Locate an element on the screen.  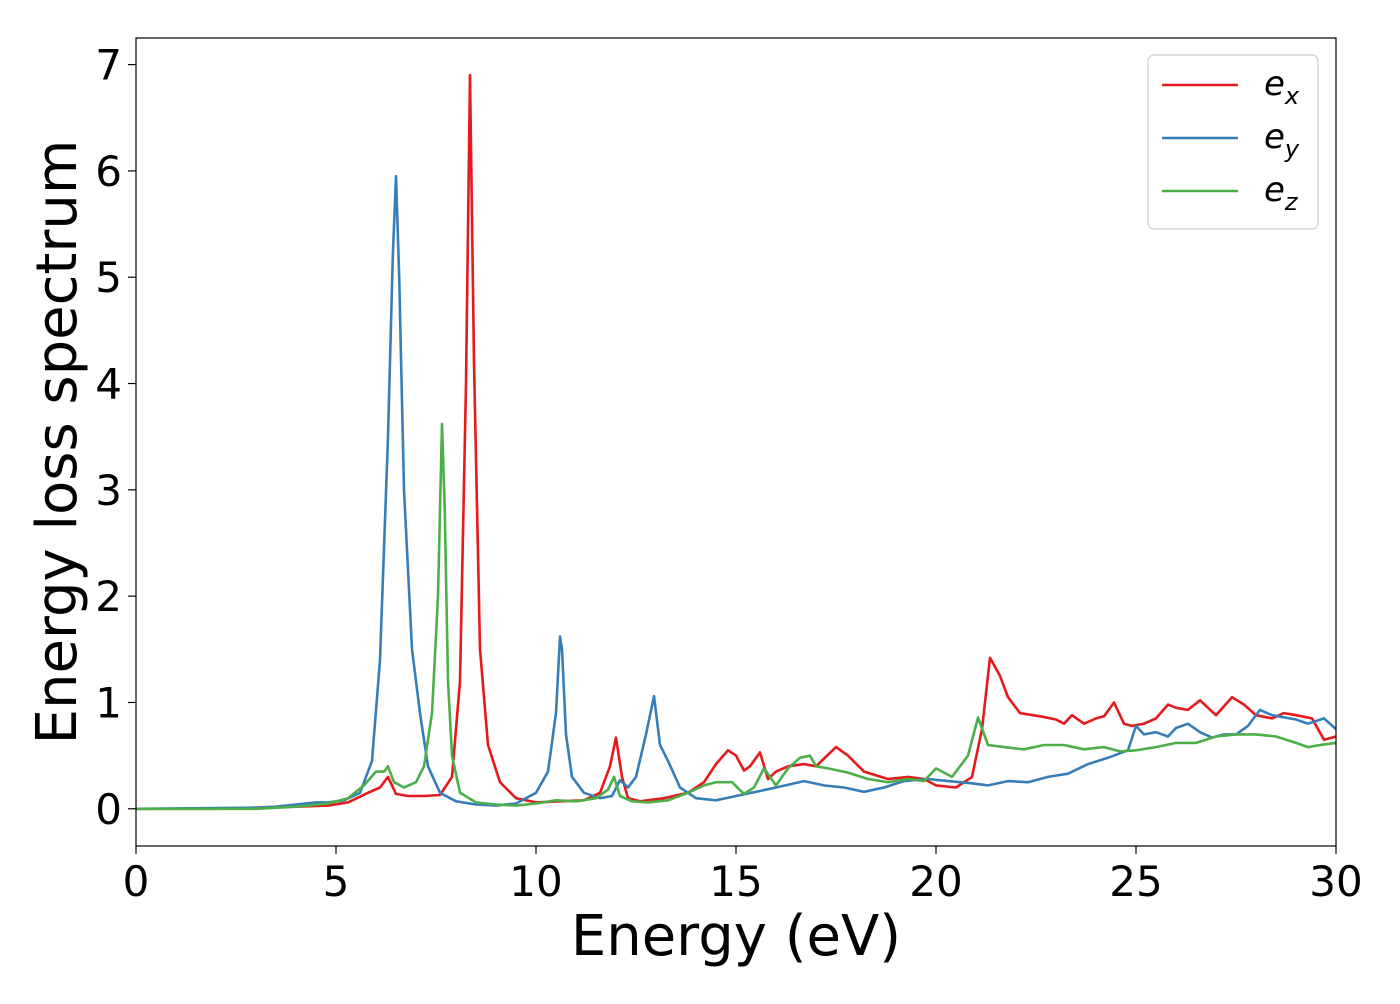
legend-label-y: ey is located at coordinates (1282, 140).